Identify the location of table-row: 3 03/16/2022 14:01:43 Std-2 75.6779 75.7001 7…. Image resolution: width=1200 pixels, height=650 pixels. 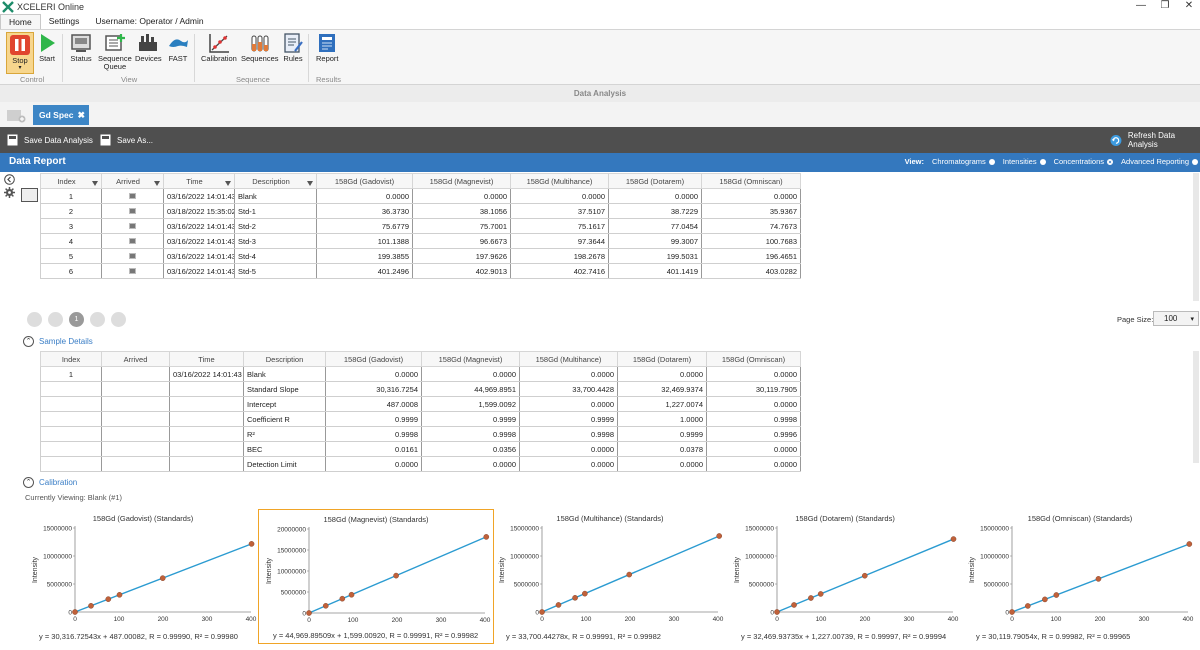
(420, 226).